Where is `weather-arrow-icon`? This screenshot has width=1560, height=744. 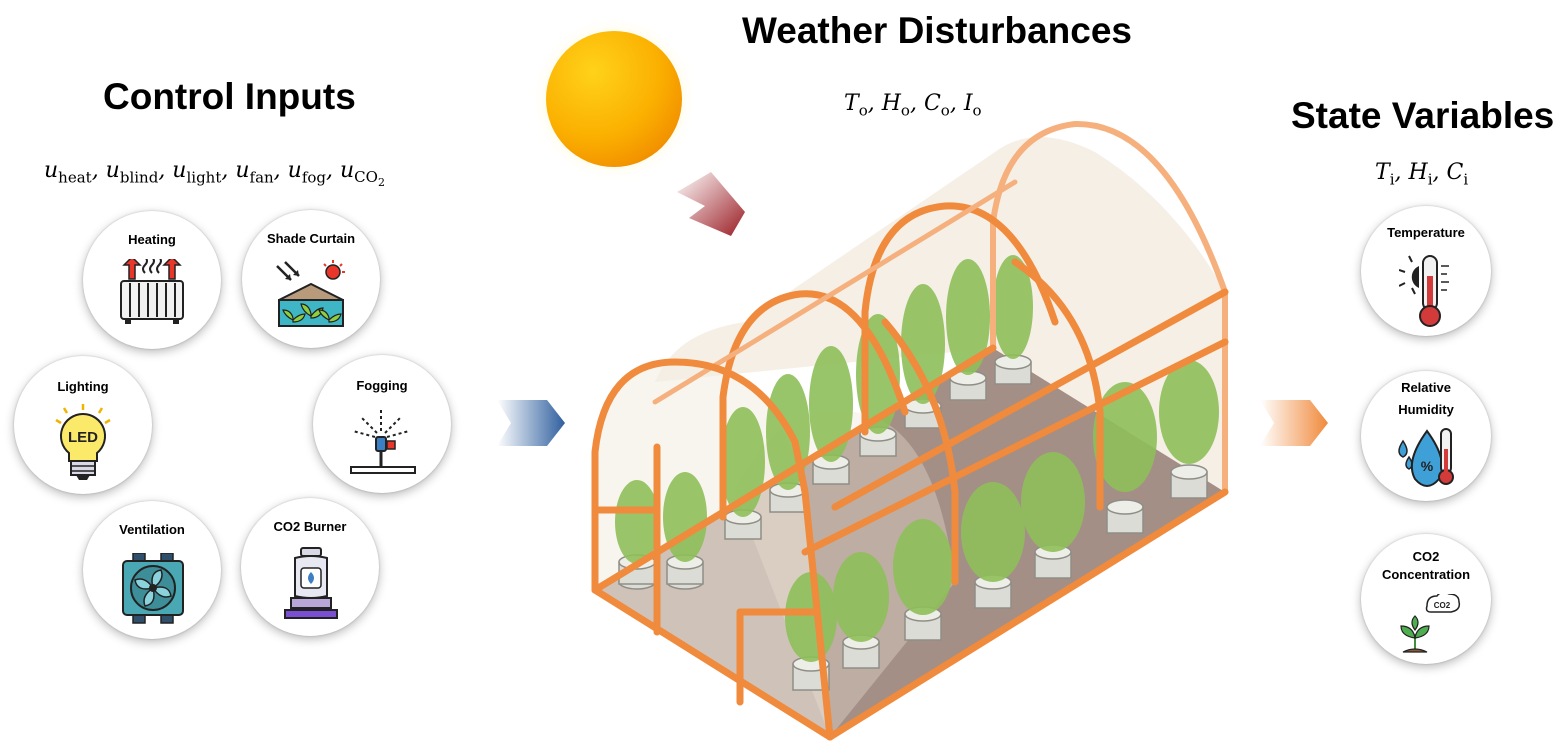 weather-arrow-icon is located at coordinates (711, 204).